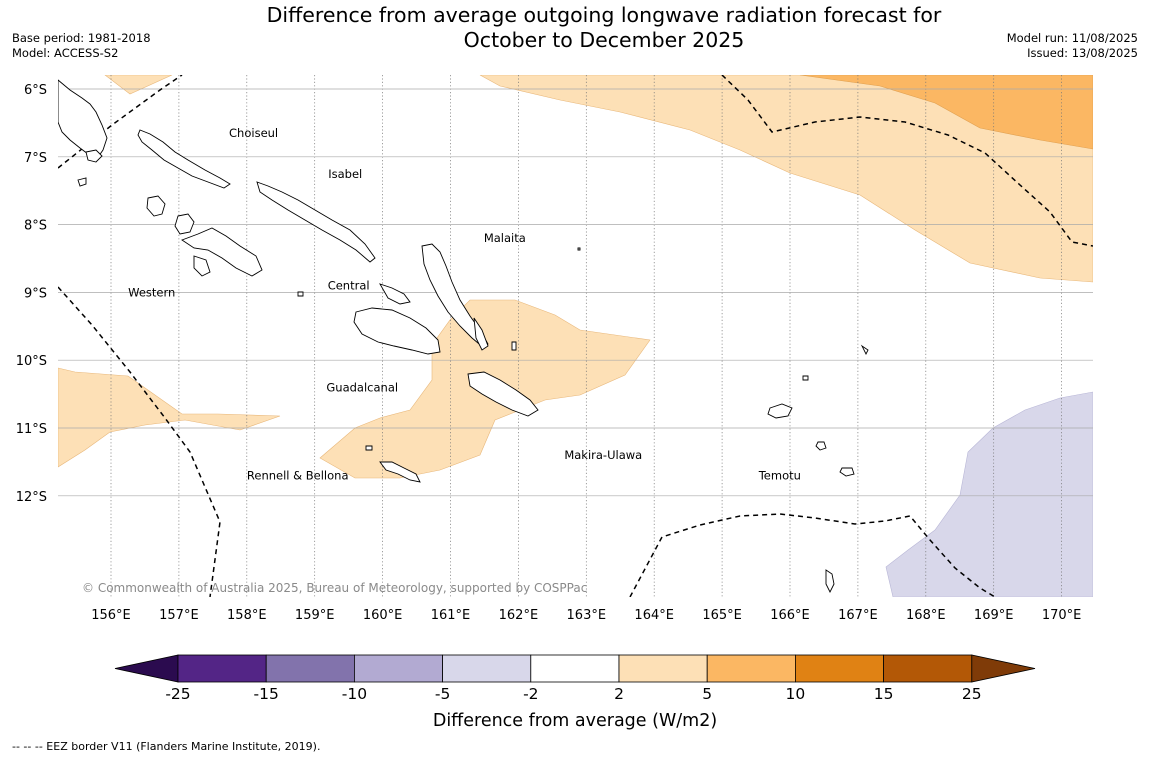 This screenshot has height=758, width=1150. Describe the element at coordinates (603, 455) in the screenshot. I see `province-label: Makira-Ulawa` at that location.